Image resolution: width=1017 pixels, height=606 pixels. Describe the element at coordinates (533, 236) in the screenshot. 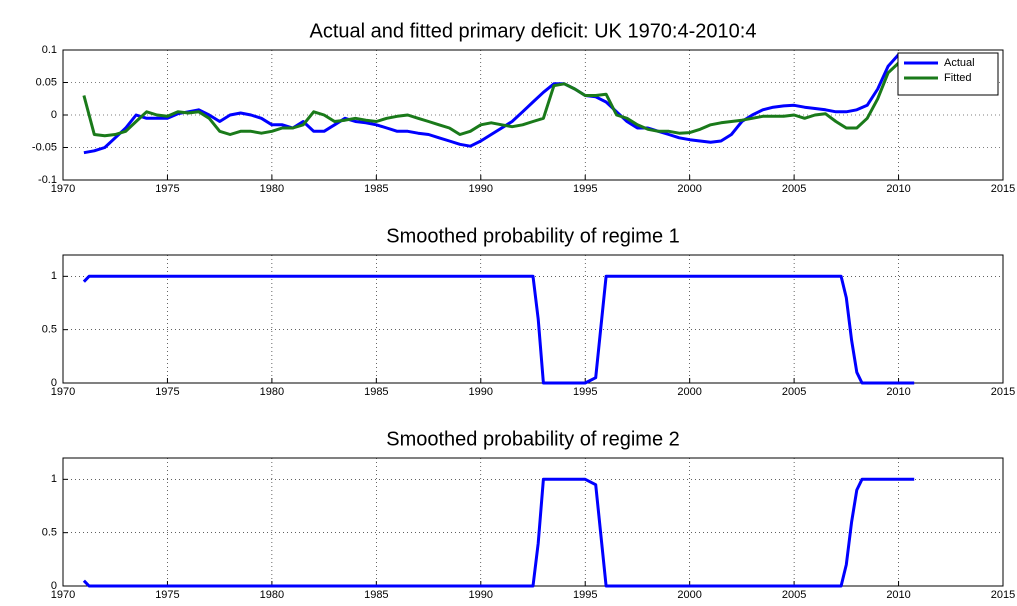

I see `chart-title: Smoothed probability of regime 1` at that location.